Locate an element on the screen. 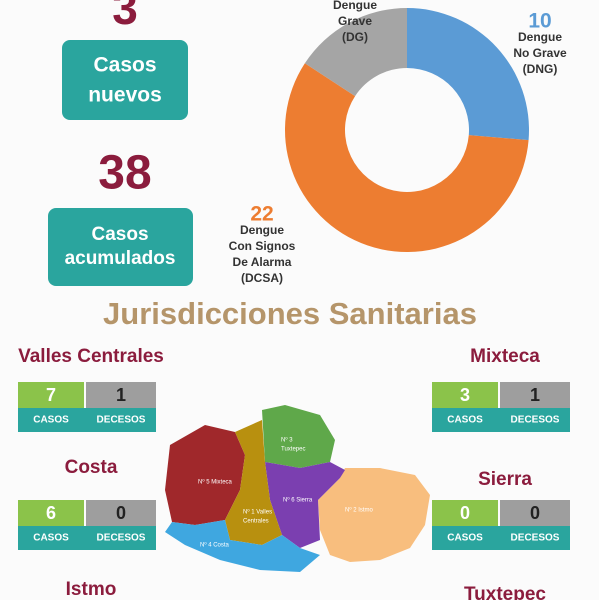 The width and height of the screenshot is (599, 600). segment-label: Grave is located at coordinates (355, 21).